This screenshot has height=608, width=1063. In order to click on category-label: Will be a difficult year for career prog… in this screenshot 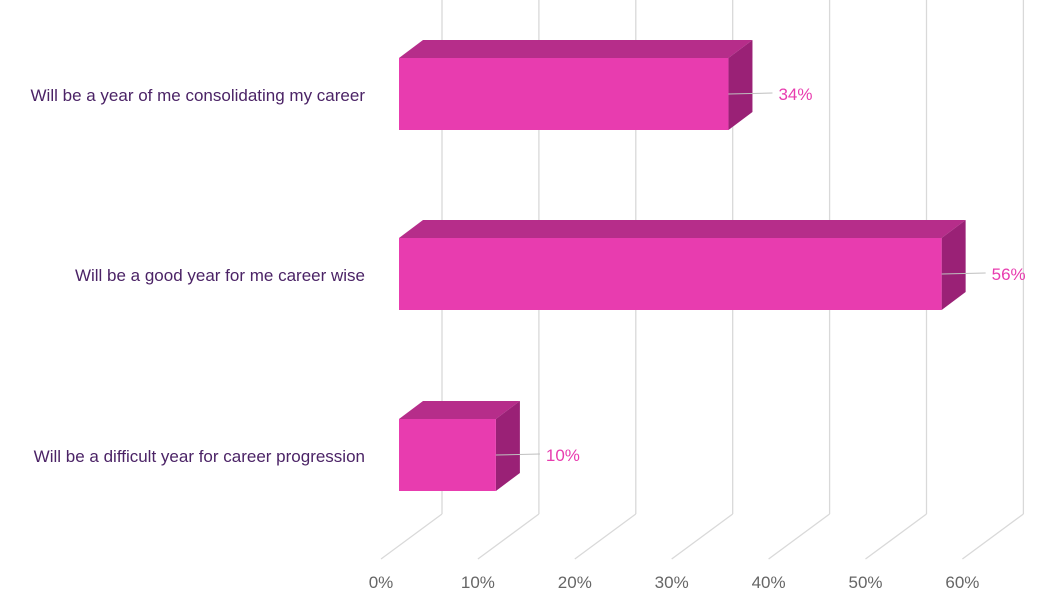, I will do `click(199, 456)`.